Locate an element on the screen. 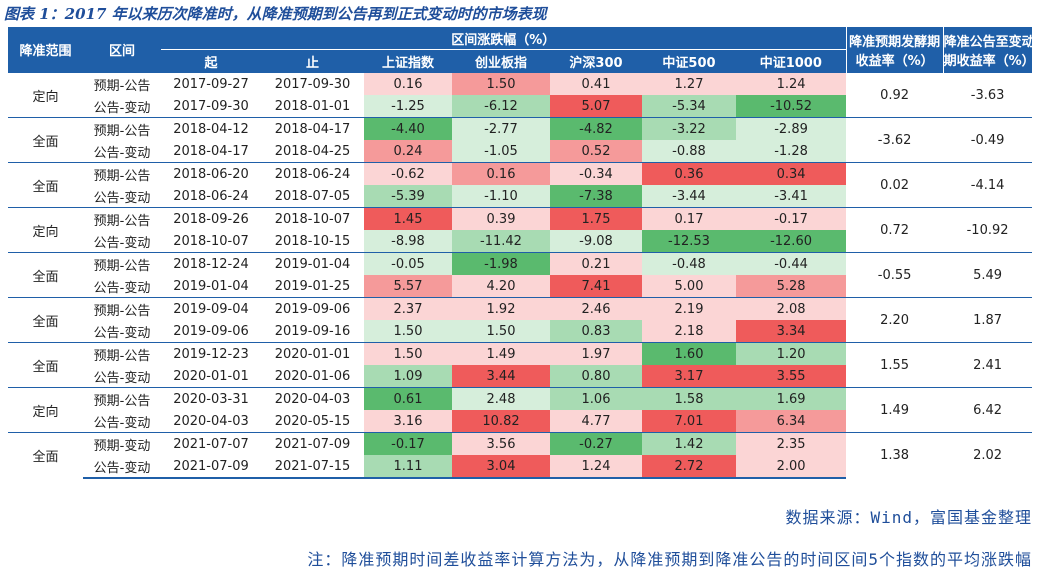 The height and width of the screenshot is (574, 1040). header-ret1-line2: 收益率（%） is located at coordinates (894, 61).